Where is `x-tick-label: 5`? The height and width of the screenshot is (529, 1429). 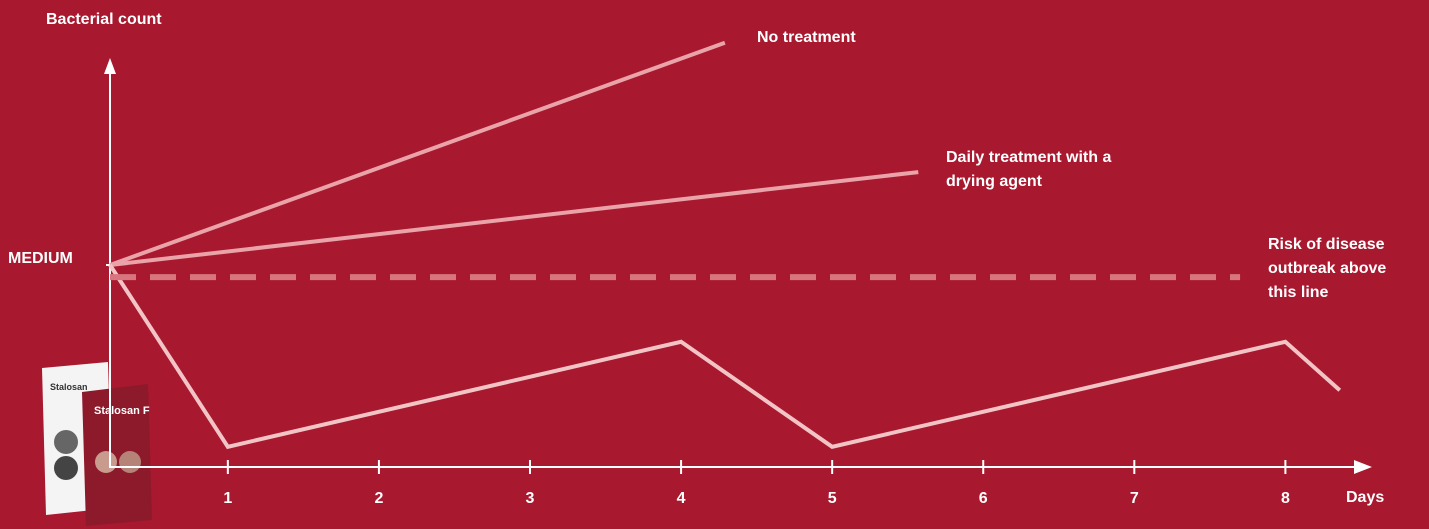
x-tick-label: 5 is located at coordinates (832, 498).